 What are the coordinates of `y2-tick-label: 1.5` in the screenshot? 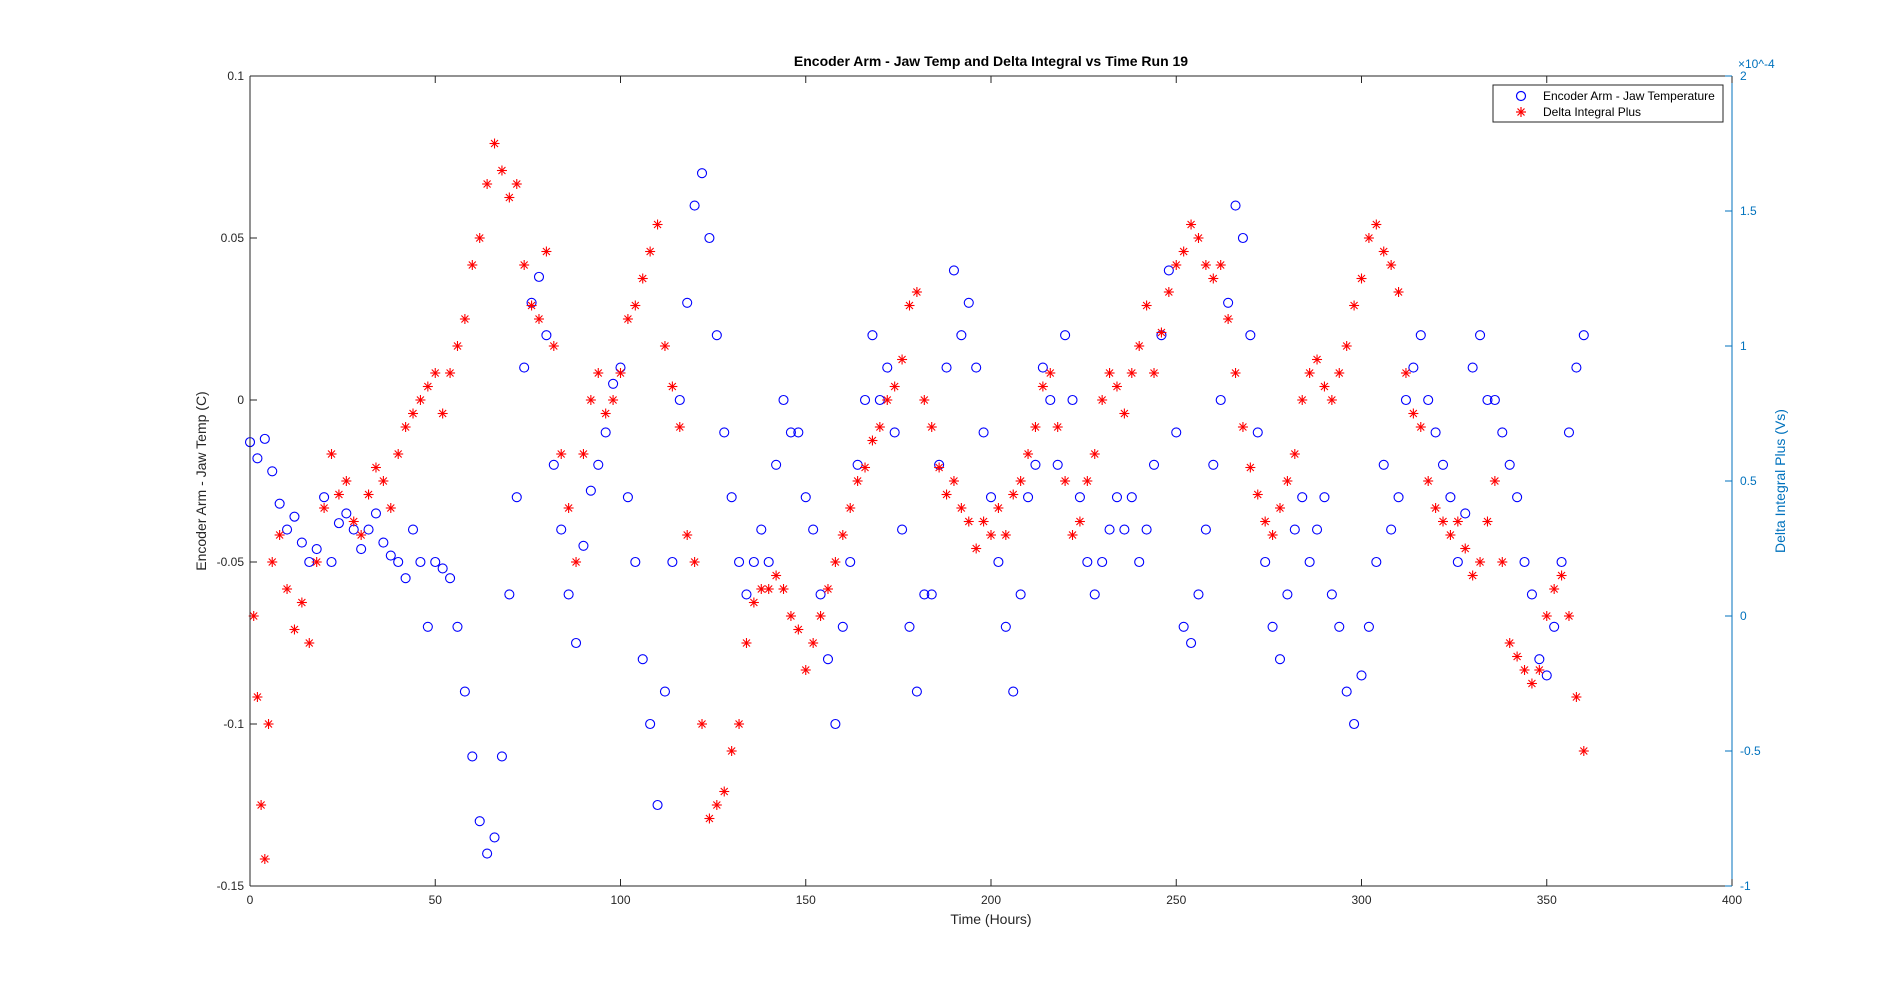 It's located at (1748, 211).